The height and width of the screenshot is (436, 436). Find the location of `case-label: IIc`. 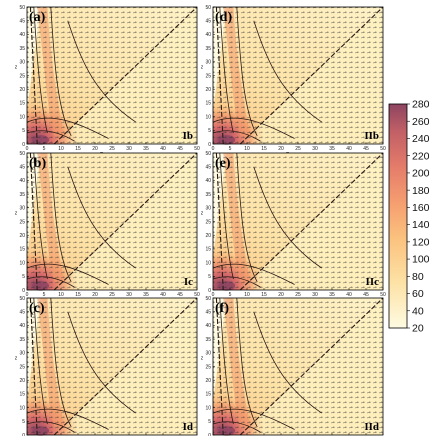

case-label: IIc is located at coordinates (373, 282).